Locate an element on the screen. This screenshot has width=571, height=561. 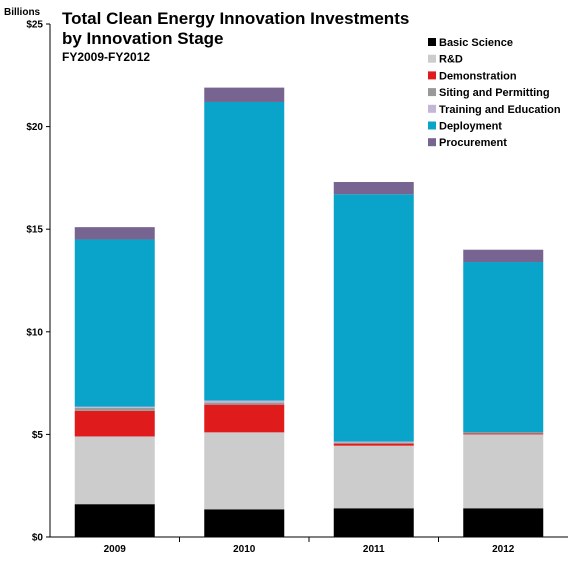
chart-title-line-2: by Innovation Stage is located at coordinates (143, 38).